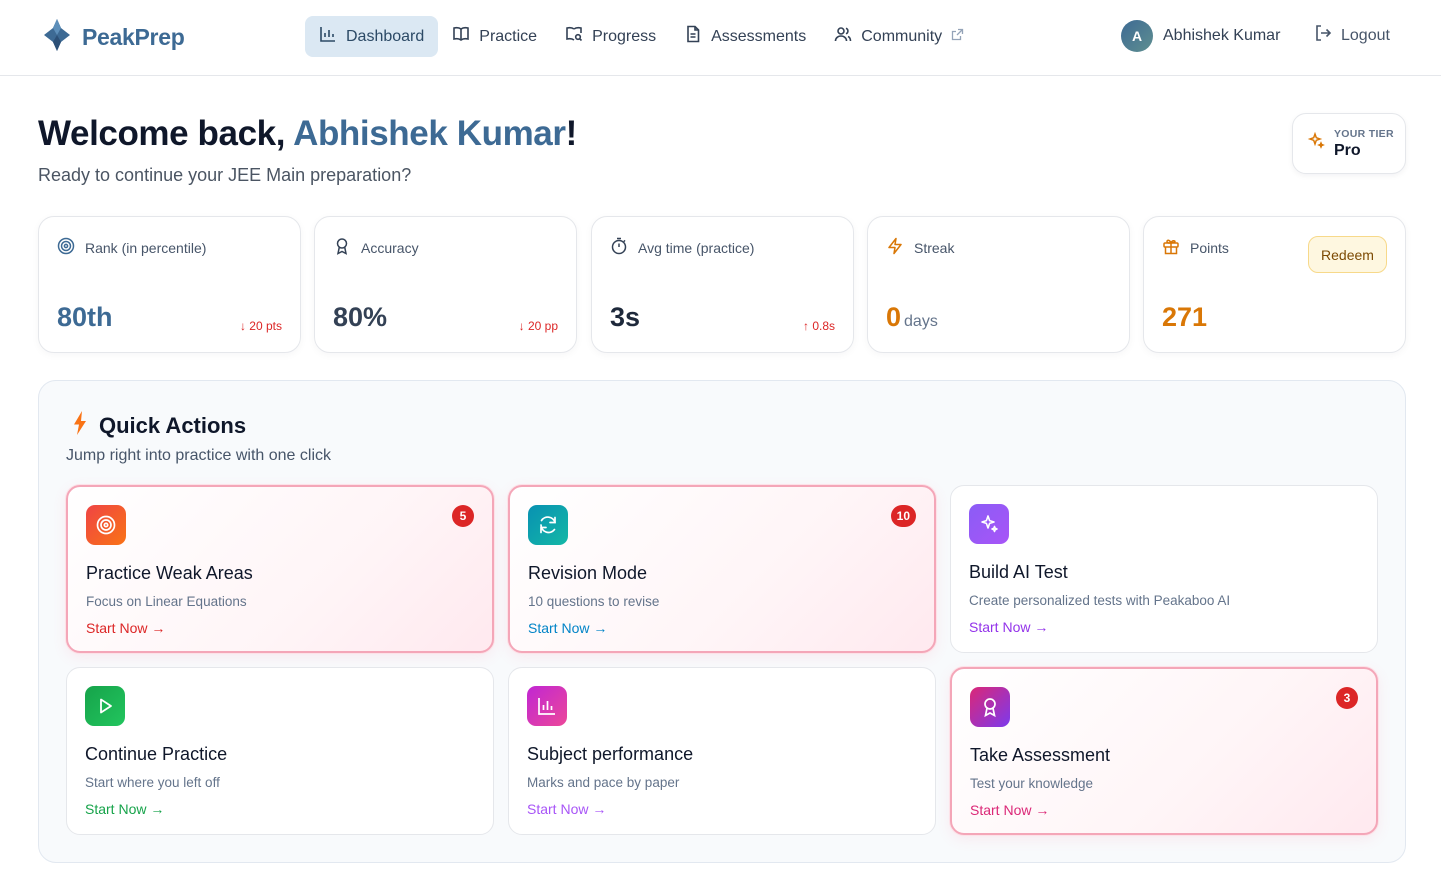 This screenshot has width=1441, height=892. What do you see at coordinates (1209, 247) in the screenshot?
I see `stat-label: Points` at bounding box center [1209, 247].